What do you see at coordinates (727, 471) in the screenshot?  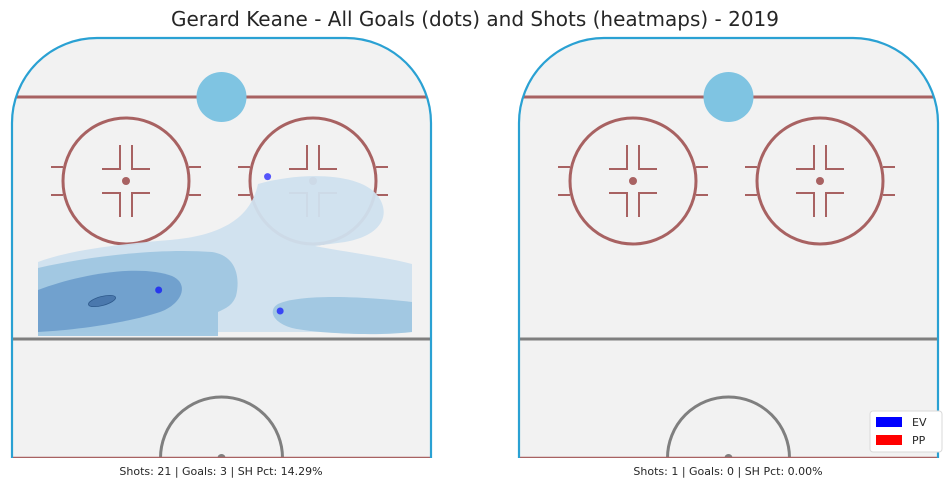 I see `panel-right-caption: Shots: 1 | Goals: 0 | SH Pct: 0.00%` at bounding box center [727, 471].